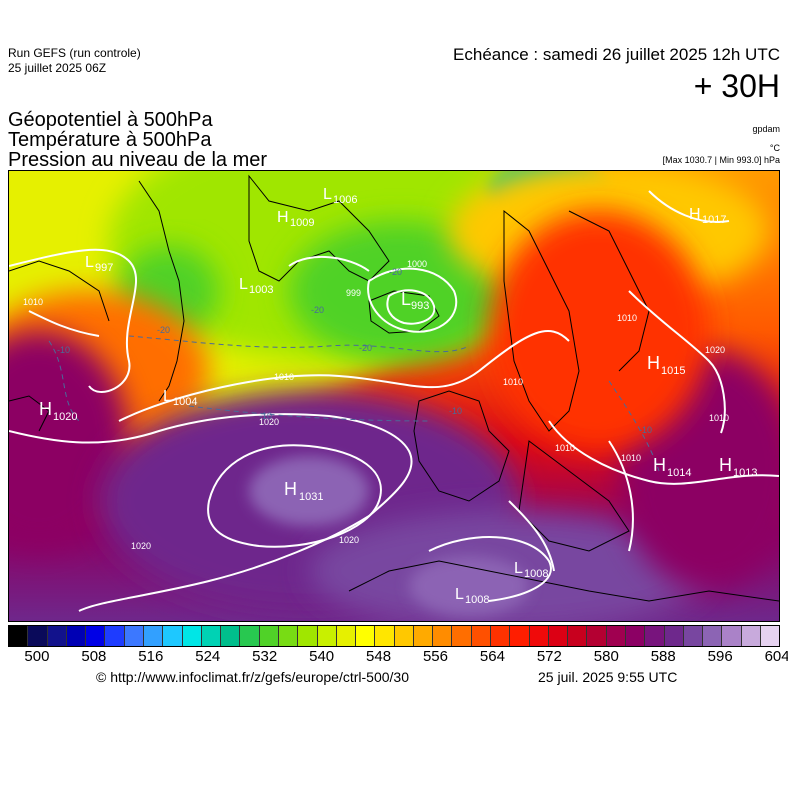  What do you see at coordinates (302, 223) in the screenshot?
I see `high-center-value: 1009` at bounding box center [302, 223].